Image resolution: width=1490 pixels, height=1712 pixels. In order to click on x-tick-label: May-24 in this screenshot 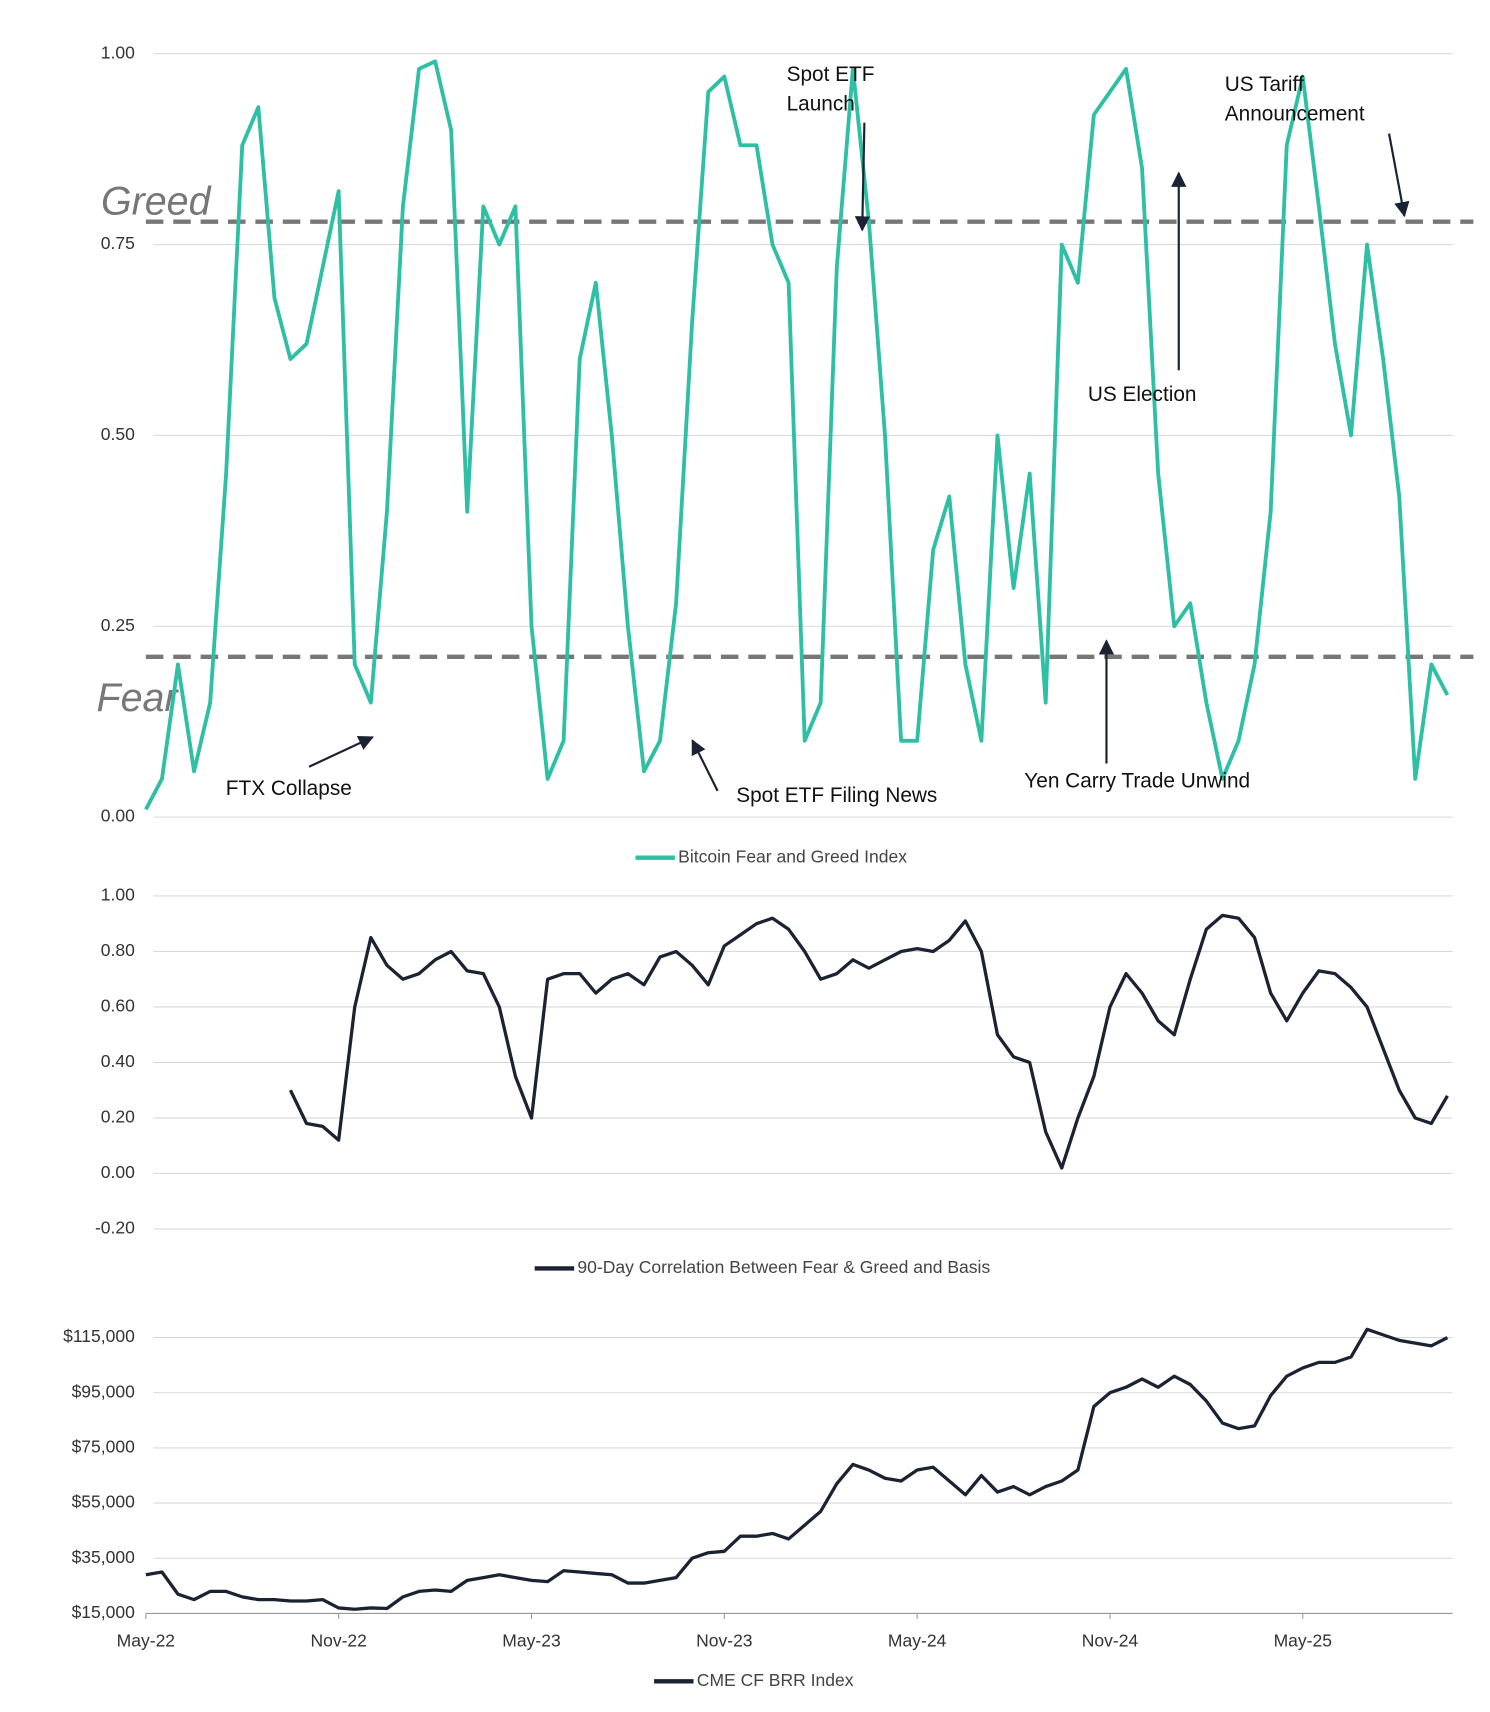, I will do `click(917, 1641)`.